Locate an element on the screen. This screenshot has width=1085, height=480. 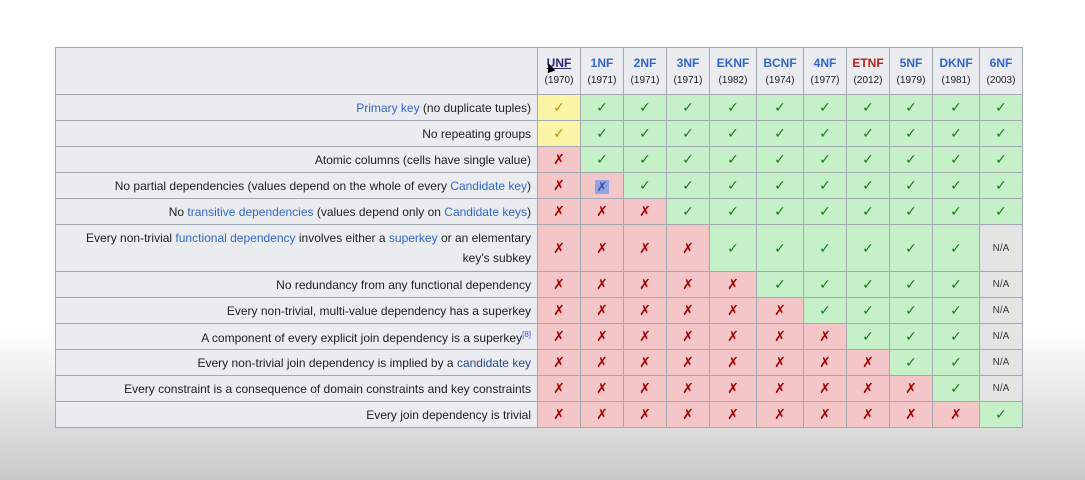
column-name: 6NF is located at coordinates (1001, 62).